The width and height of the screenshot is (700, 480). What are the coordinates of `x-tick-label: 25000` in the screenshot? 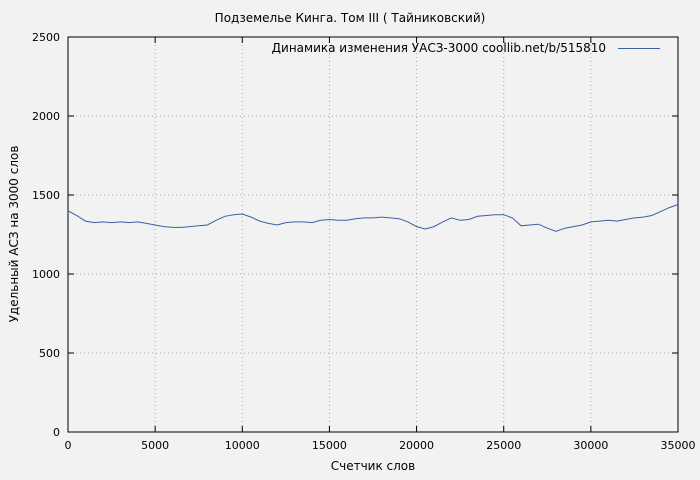 It's located at (503, 445).